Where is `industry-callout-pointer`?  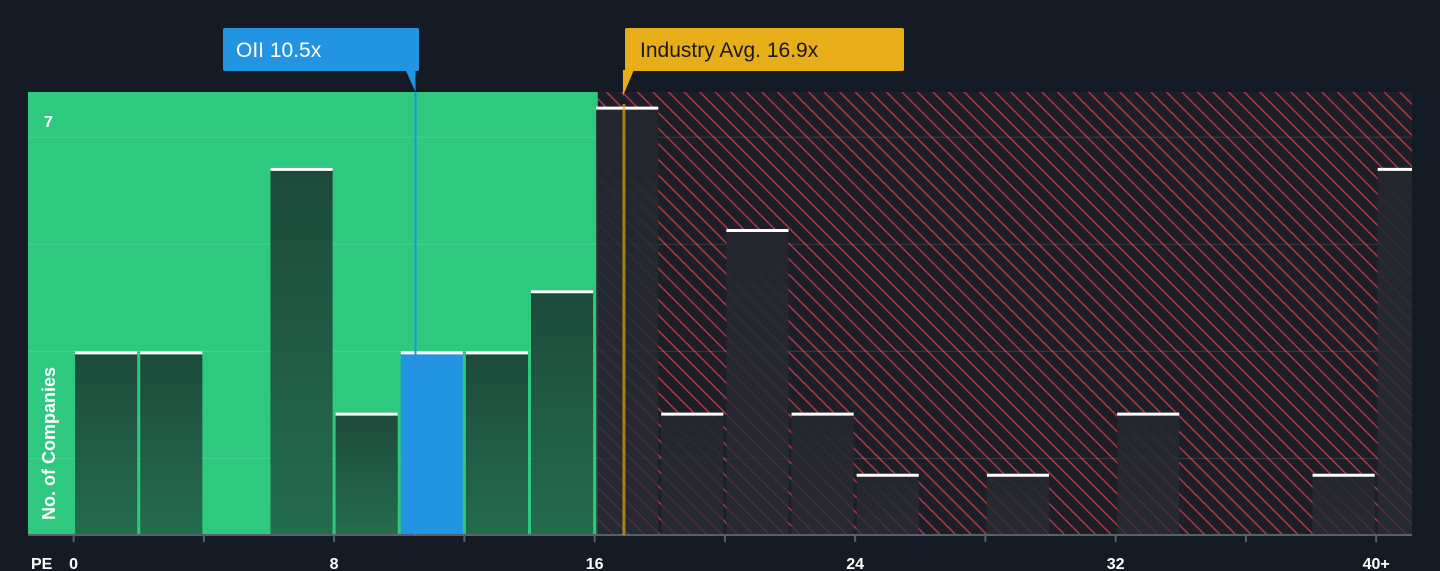
industry-callout-pointer is located at coordinates (628, 83).